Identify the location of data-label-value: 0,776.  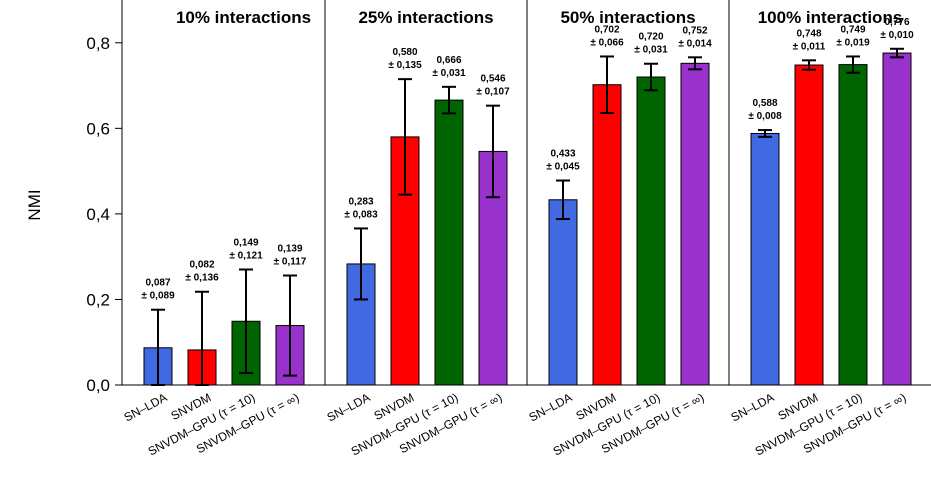
(896, 22).